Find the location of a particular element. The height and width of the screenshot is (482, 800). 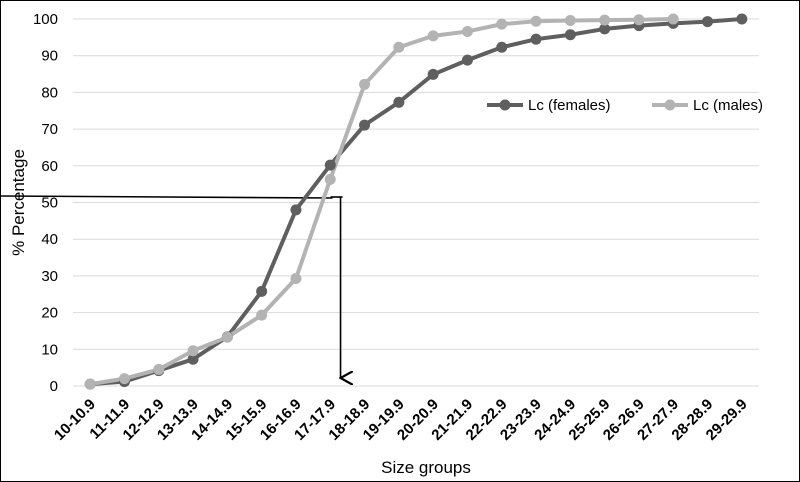

legend-label: Lc (males) is located at coordinates (728, 105).